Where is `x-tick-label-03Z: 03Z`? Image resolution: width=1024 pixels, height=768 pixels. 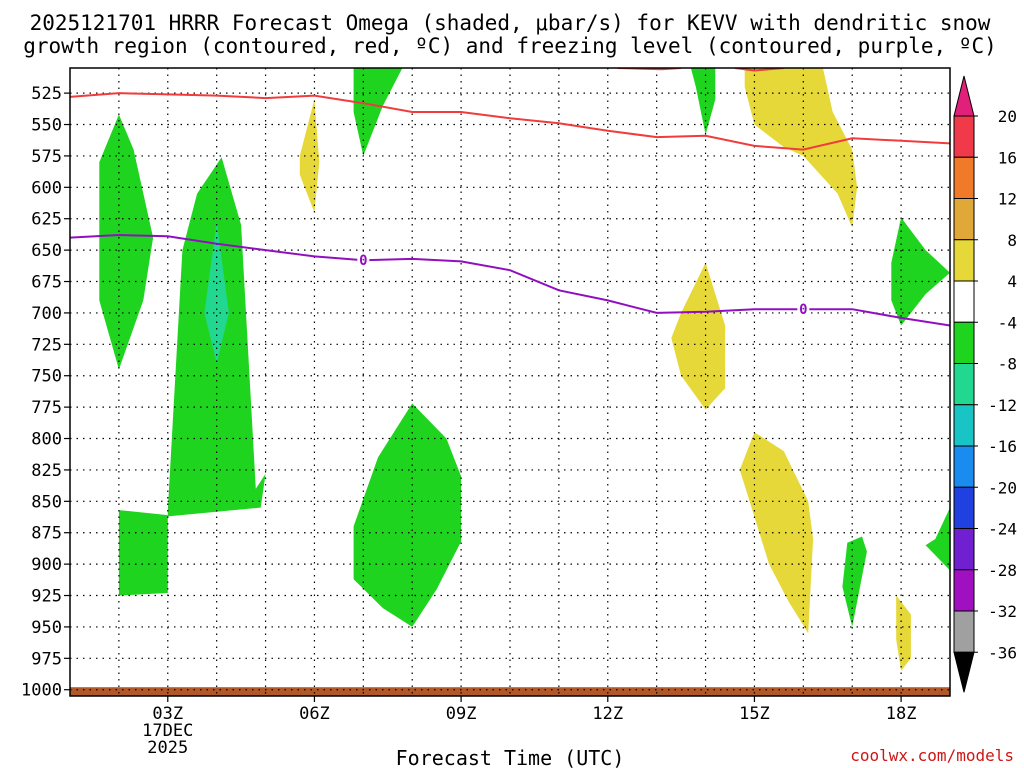 x-tick-label-03Z: 03Z is located at coordinates (167, 714).